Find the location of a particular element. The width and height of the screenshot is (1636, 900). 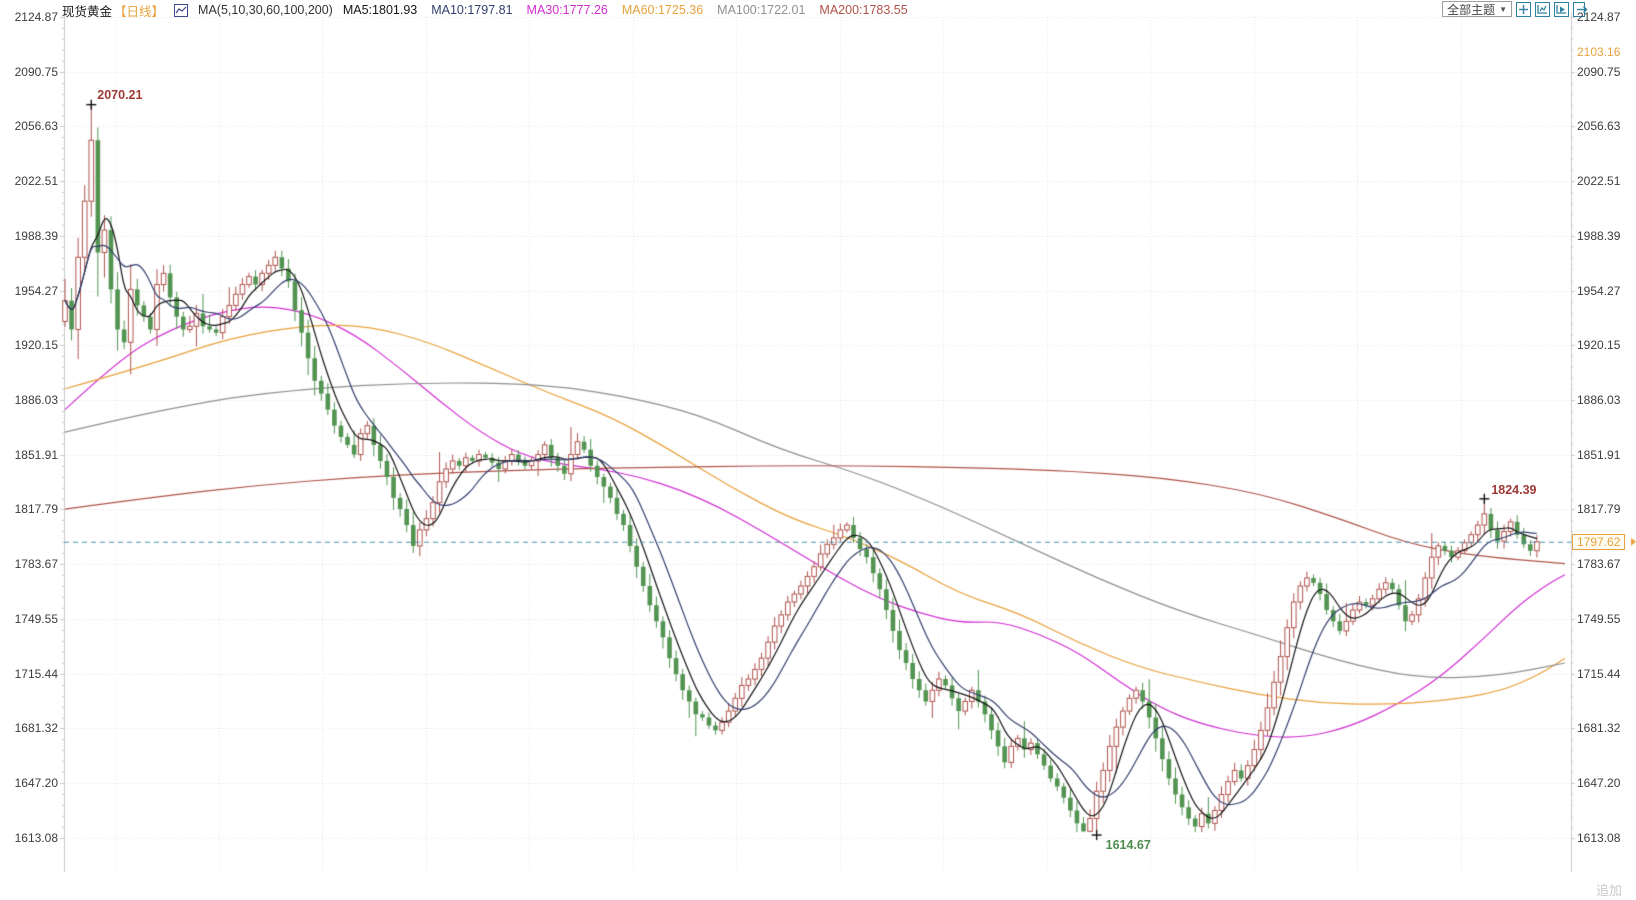

right-axis-tick-label: 1613.08 is located at coordinates (1599, 837).